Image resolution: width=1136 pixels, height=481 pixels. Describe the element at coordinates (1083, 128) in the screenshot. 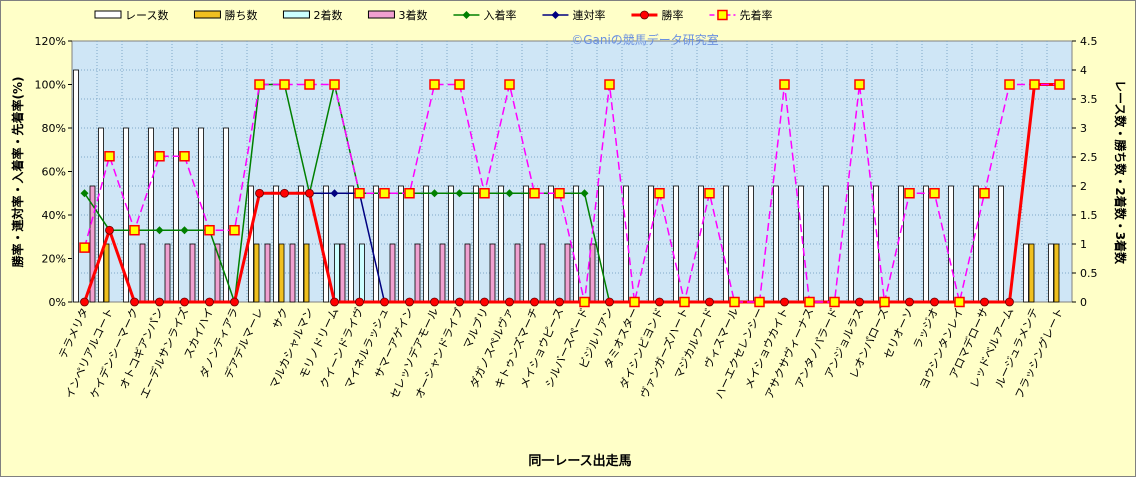

I see `y2-tick-label: 3` at that location.